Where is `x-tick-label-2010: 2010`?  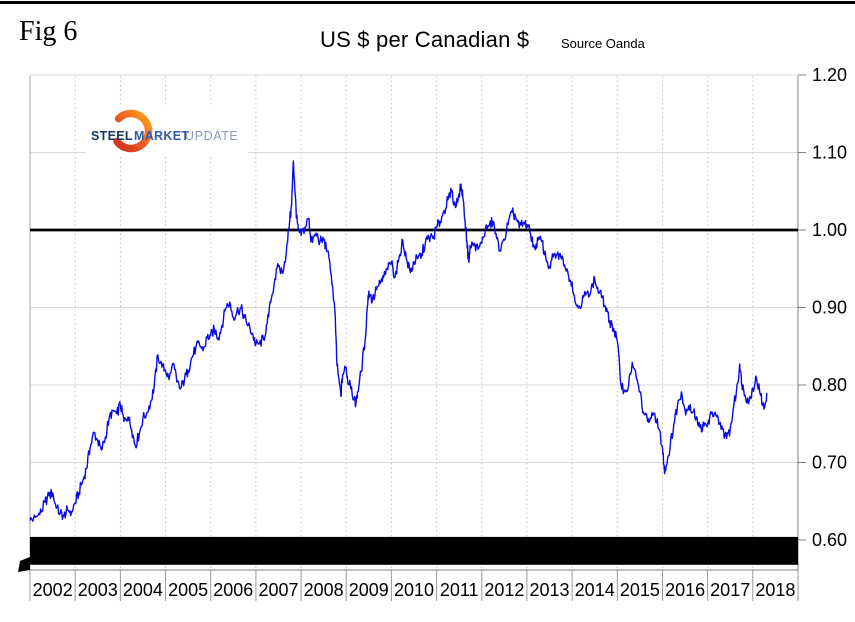 x-tick-label-2010: 2010 is located at coordinates (414, 590).